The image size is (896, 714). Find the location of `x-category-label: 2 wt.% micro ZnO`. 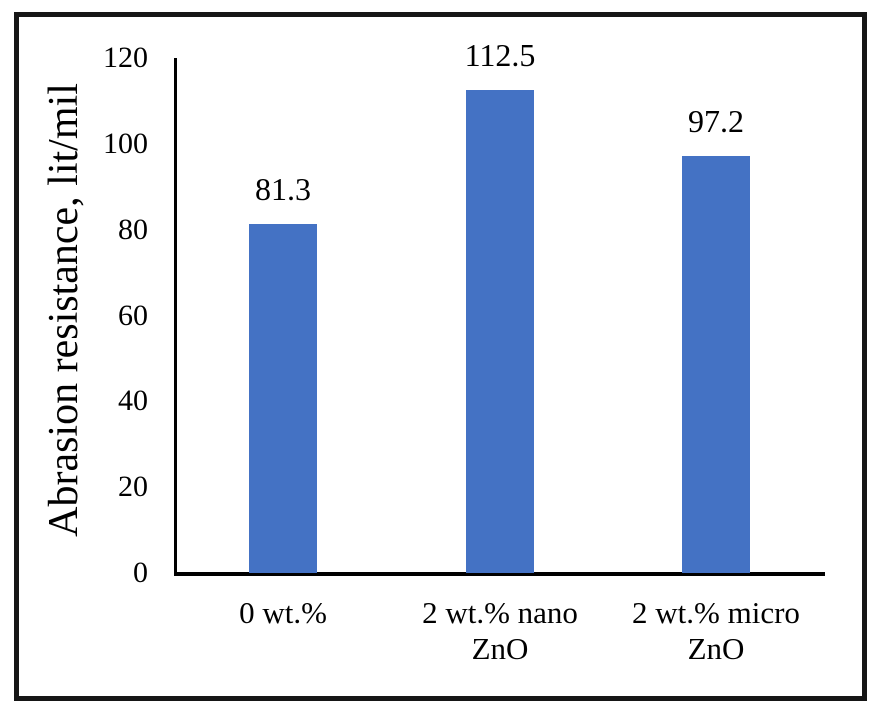

x-category-label: 2 wt.% micro ZnO is located at coordinates (716, 630).